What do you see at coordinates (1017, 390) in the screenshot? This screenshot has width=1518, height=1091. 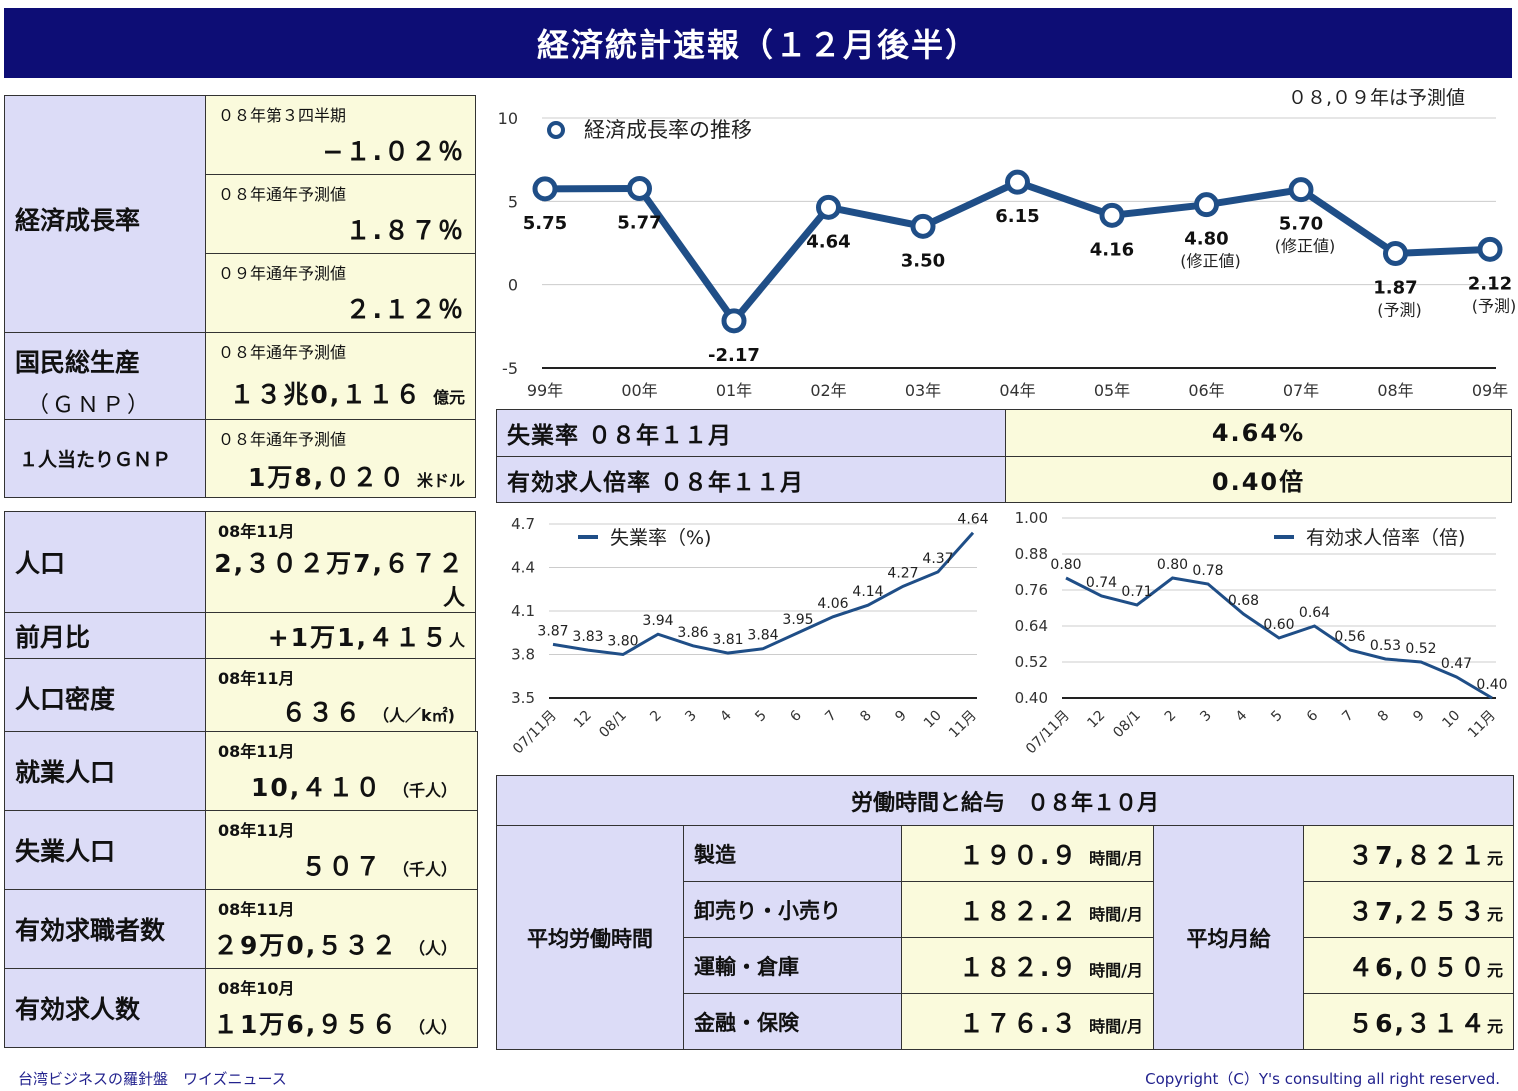 I see `x-tick-label: 04年` at bounding box center [1017, 390].